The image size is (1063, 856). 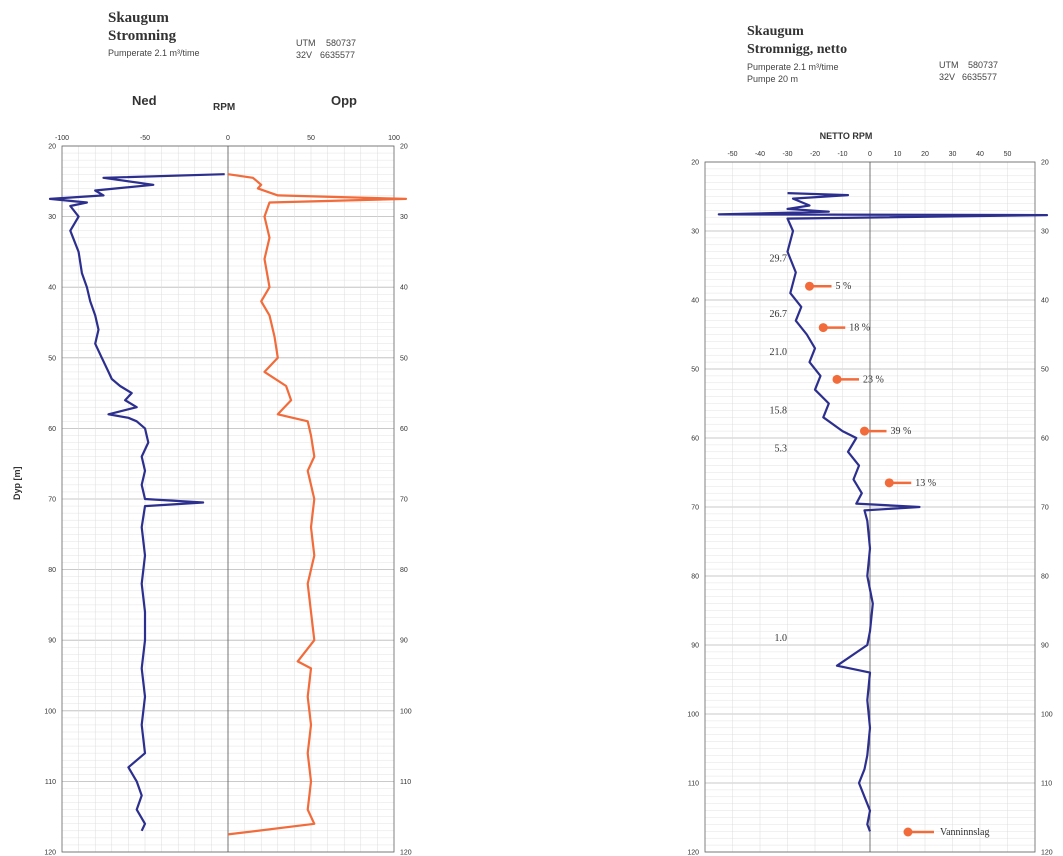 I want to click on left-ytick-label-left: 30, so click(x=52, y=217).